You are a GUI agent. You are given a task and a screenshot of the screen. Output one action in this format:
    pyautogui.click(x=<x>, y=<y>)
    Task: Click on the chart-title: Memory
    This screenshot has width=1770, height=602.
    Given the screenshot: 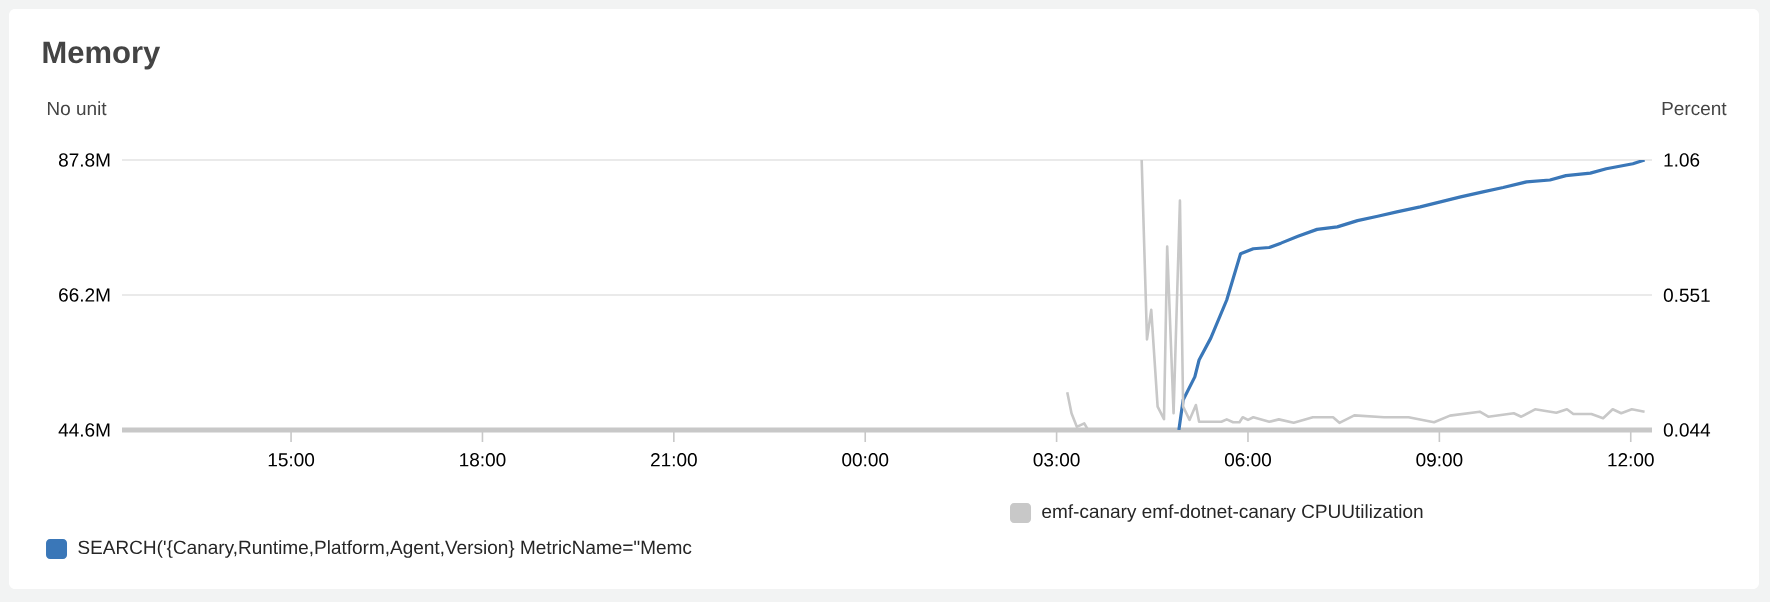 What is the action you would take?
    pyautogui.click(x=102, y=55)
    